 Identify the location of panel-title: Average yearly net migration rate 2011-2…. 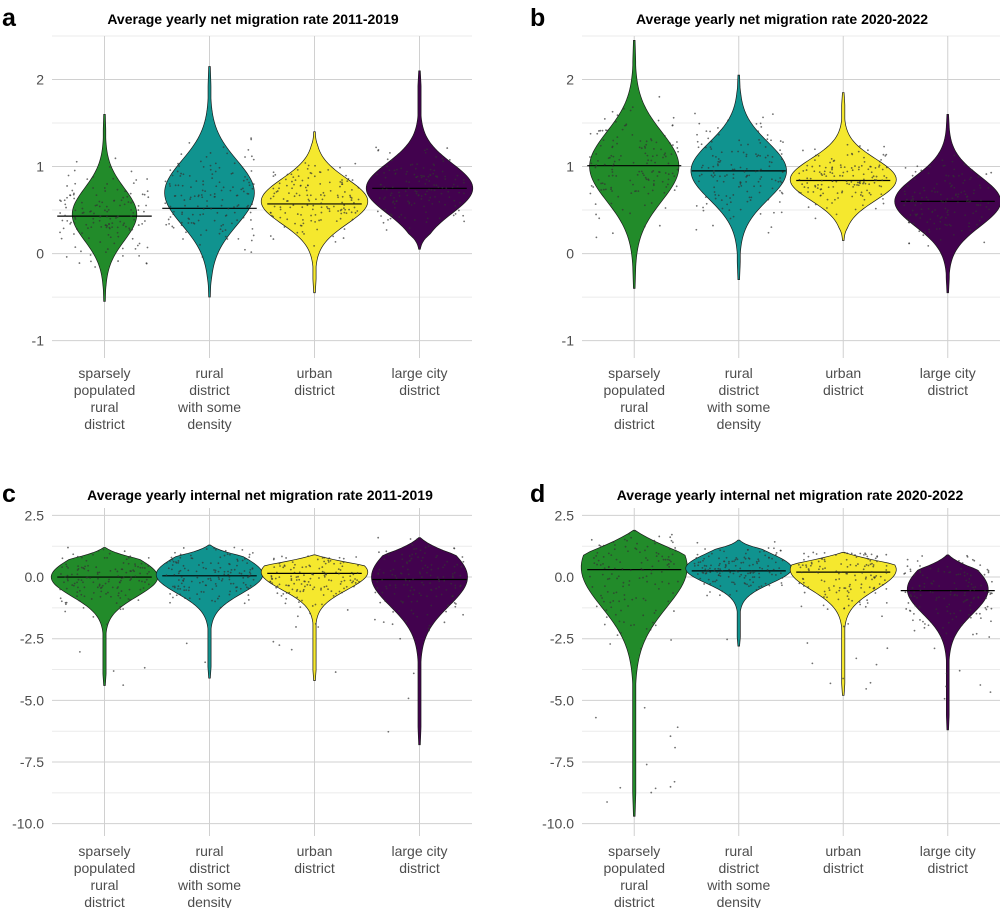
(253, 19).